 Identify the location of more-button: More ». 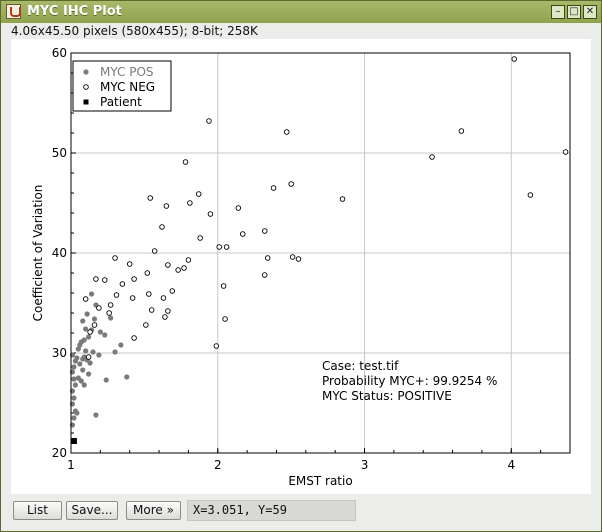
(153, 510).